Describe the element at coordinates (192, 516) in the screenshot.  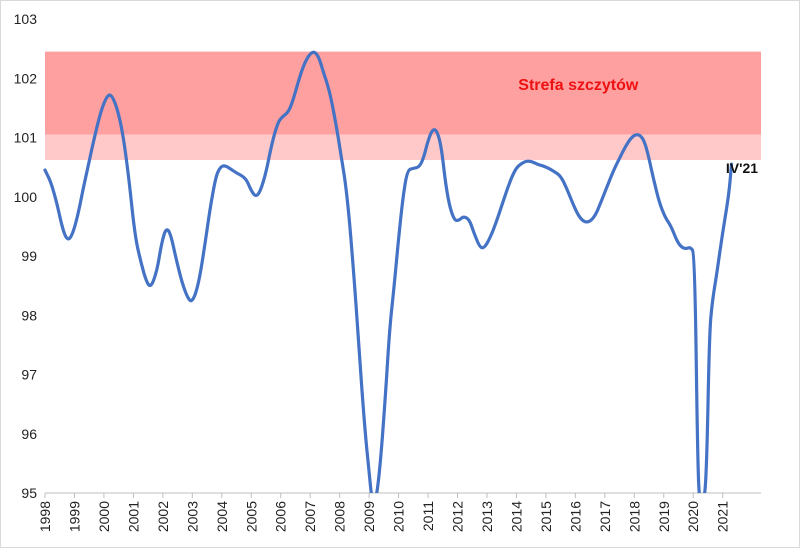
I see `x-tick-label: 2003` at that location.